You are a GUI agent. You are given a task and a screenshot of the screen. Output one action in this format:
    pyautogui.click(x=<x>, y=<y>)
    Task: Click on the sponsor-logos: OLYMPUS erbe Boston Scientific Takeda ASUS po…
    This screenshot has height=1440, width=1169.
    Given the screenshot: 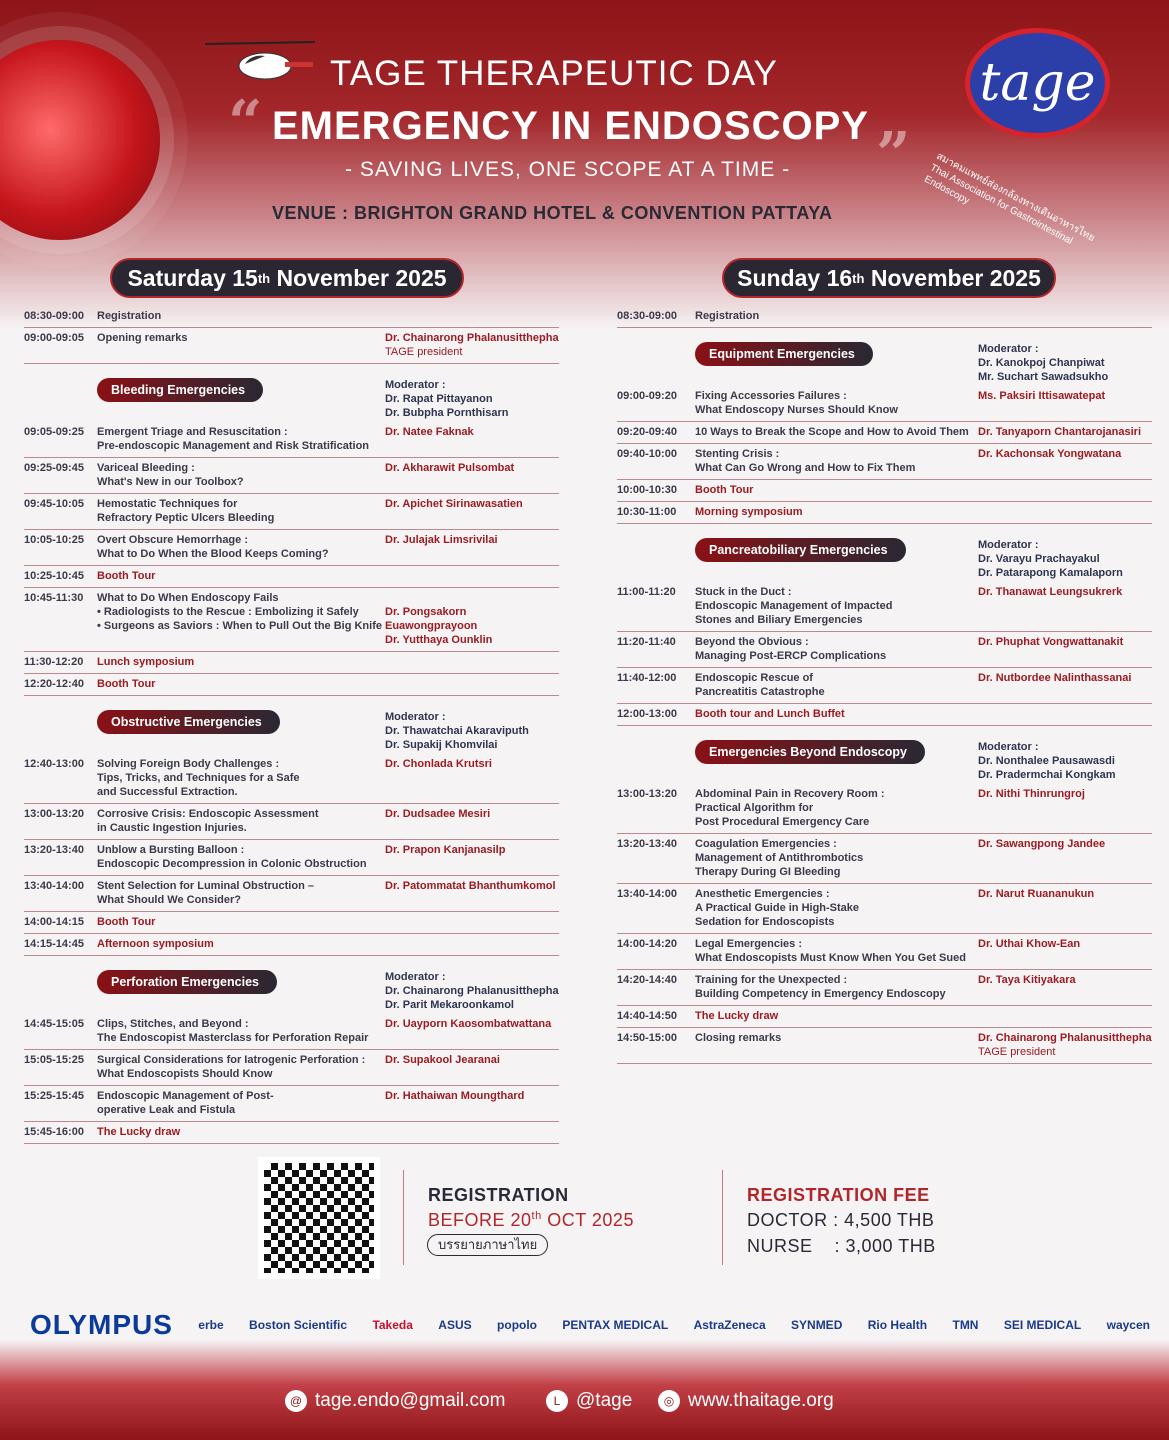 What is the action you would take?
    pyautogui.click(x=590, y=1325)
    